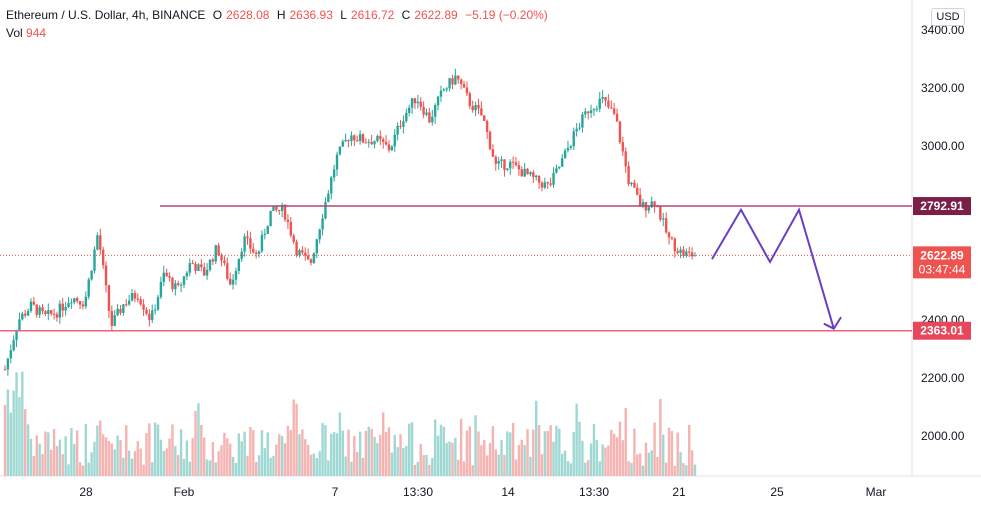 The image size is (981, 509). What do you see at coordinates (106, 15) in the screenshot?
I see `symbol-title: Ethereum / U.S. Dollar, 4h, BINANCE` at bounding box center [106, 15].